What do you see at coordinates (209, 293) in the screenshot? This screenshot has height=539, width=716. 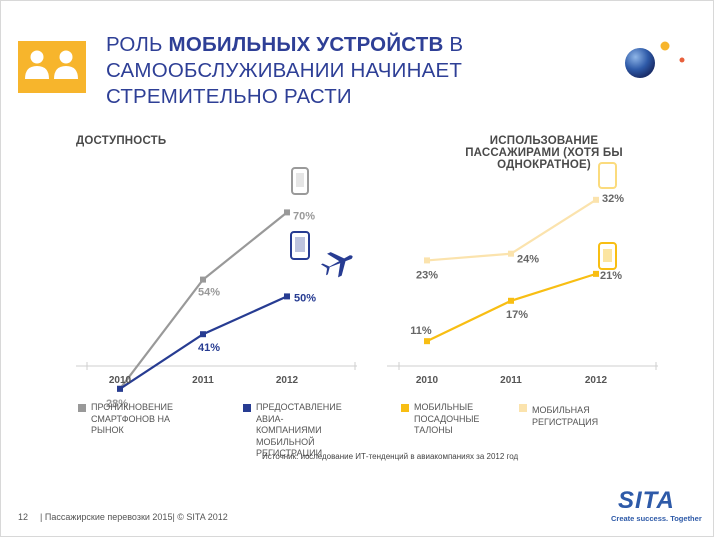 I see `data-label: 54%` at bounding box center [209, 293].